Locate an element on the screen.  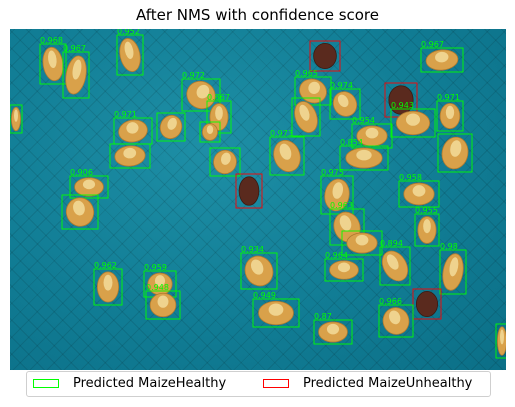
confidence-score-label: 0.948 is located at coordinates (157, 287).